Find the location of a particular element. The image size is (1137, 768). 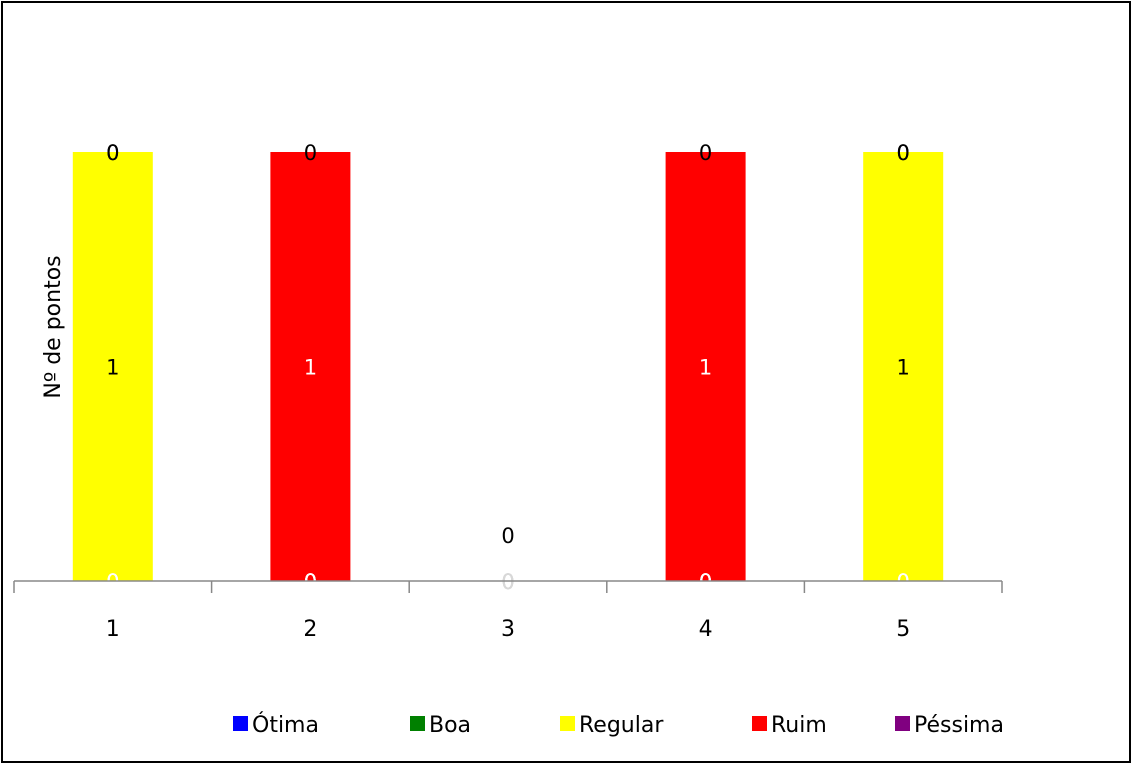

data-label-péssima-1: 0 is located at coordinates (112, 153).